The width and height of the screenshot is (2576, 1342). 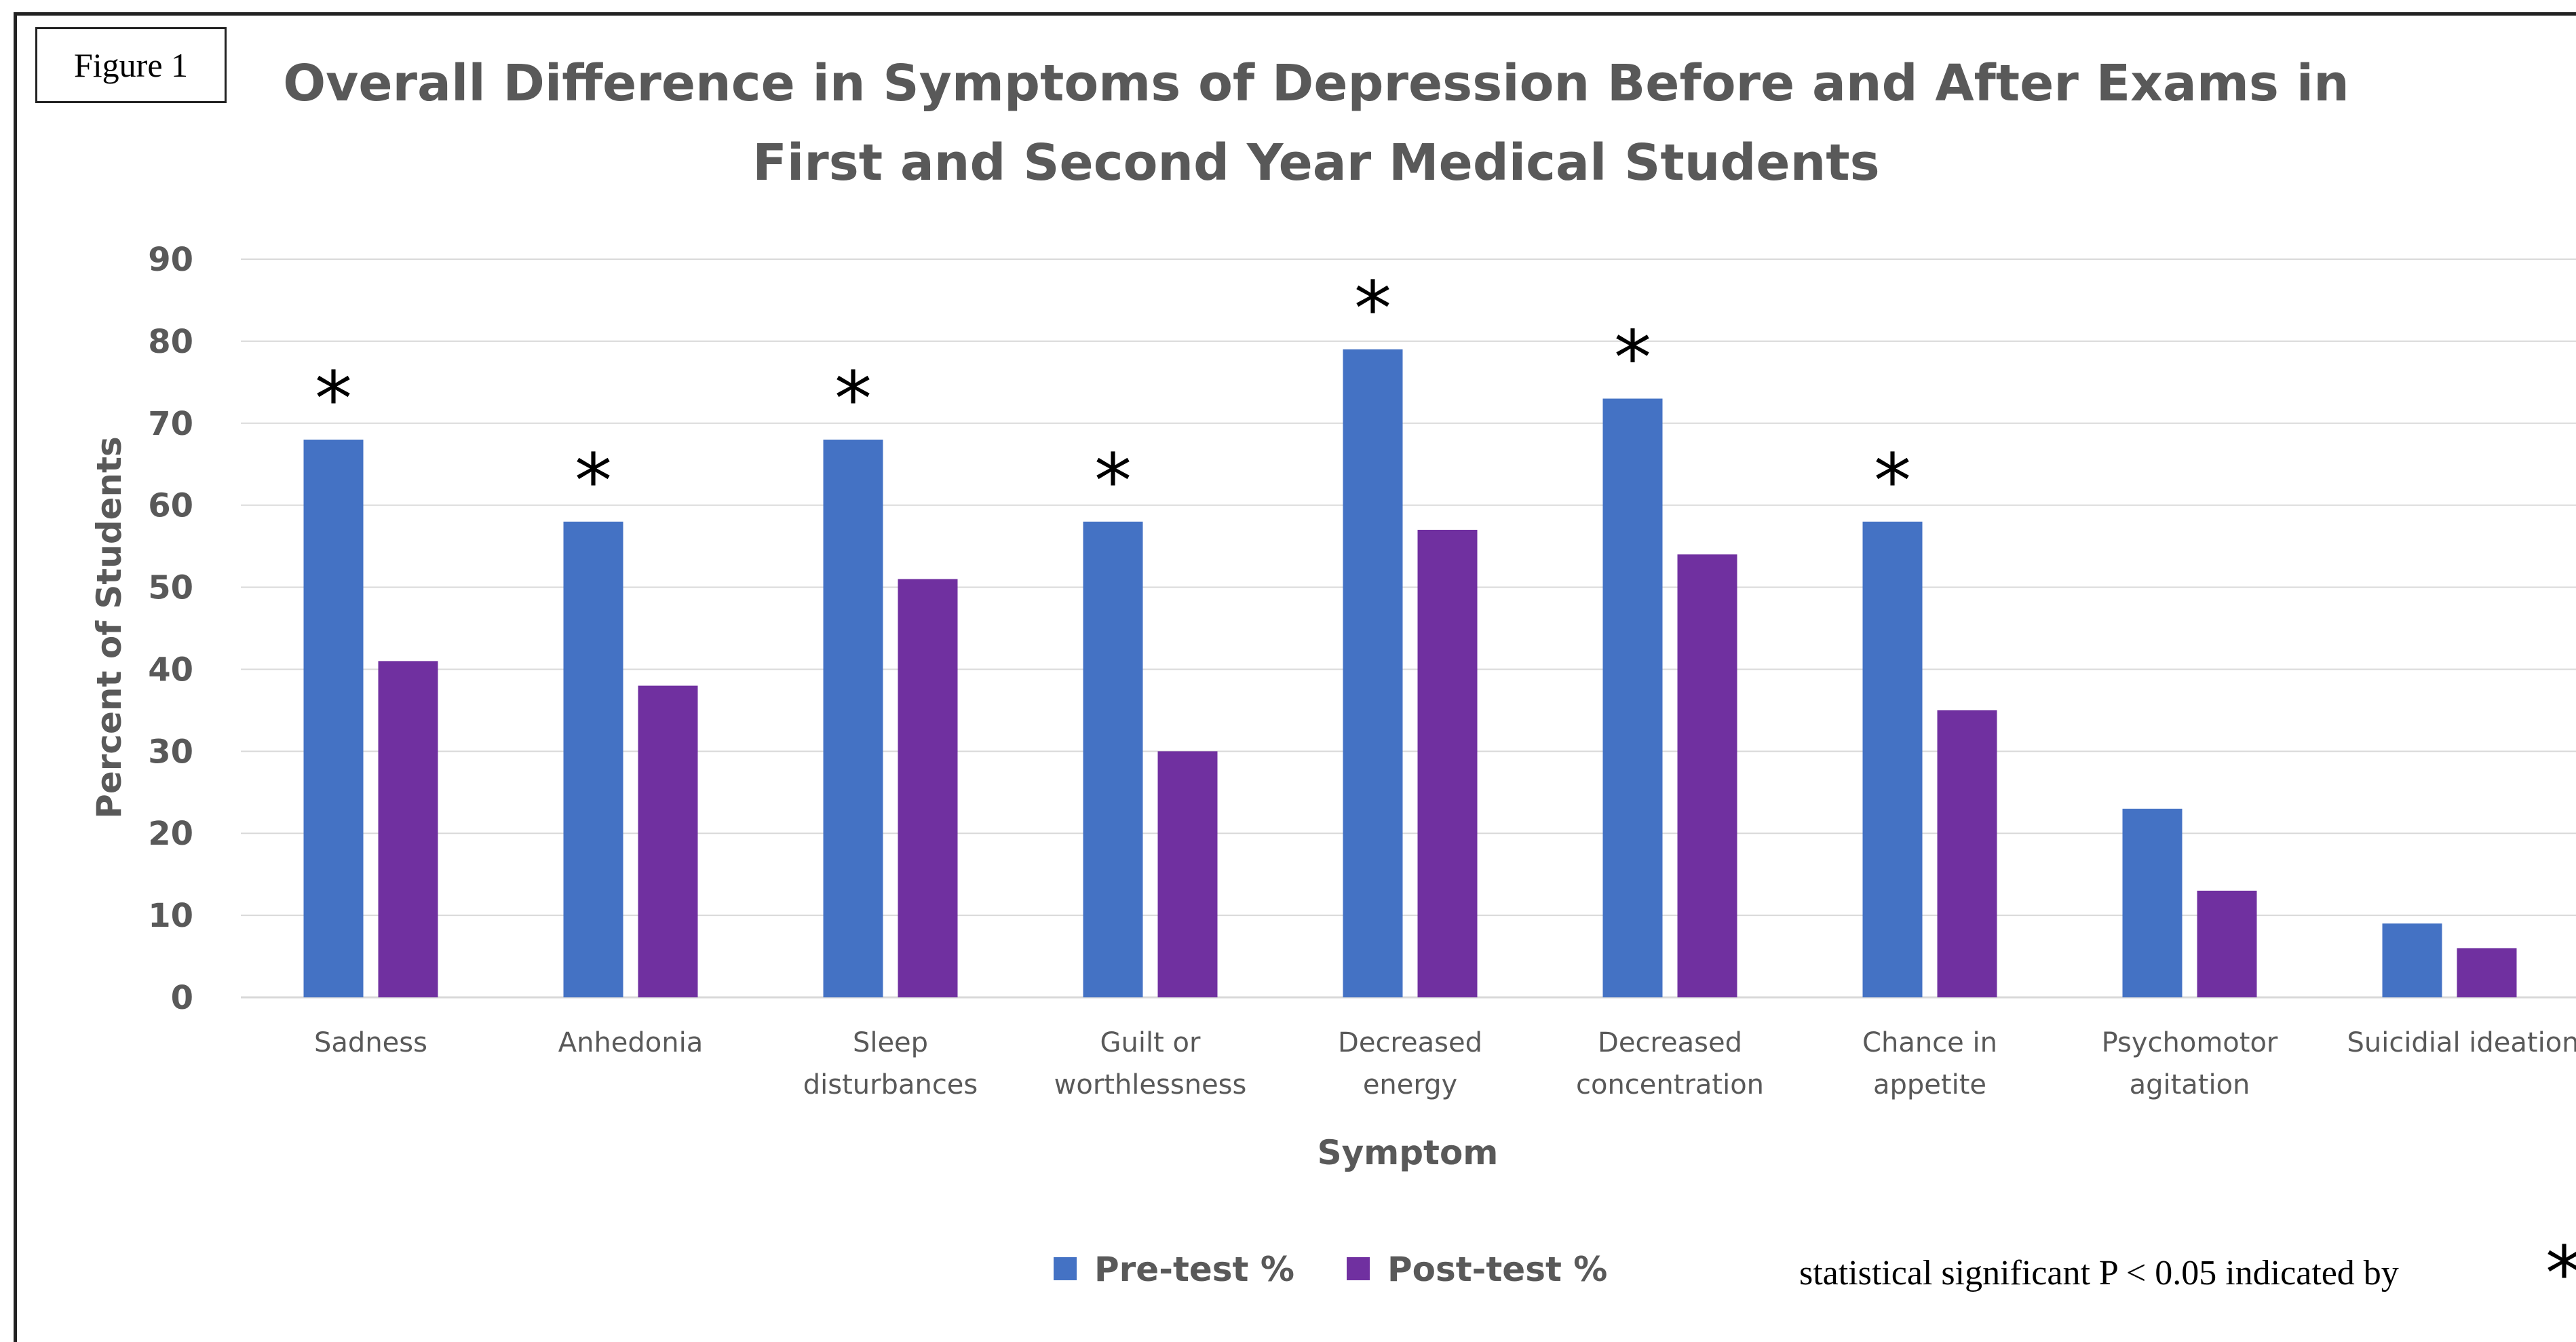 I want to click on x-category-label-line: Chance in, so click(x=1929, y=1042).